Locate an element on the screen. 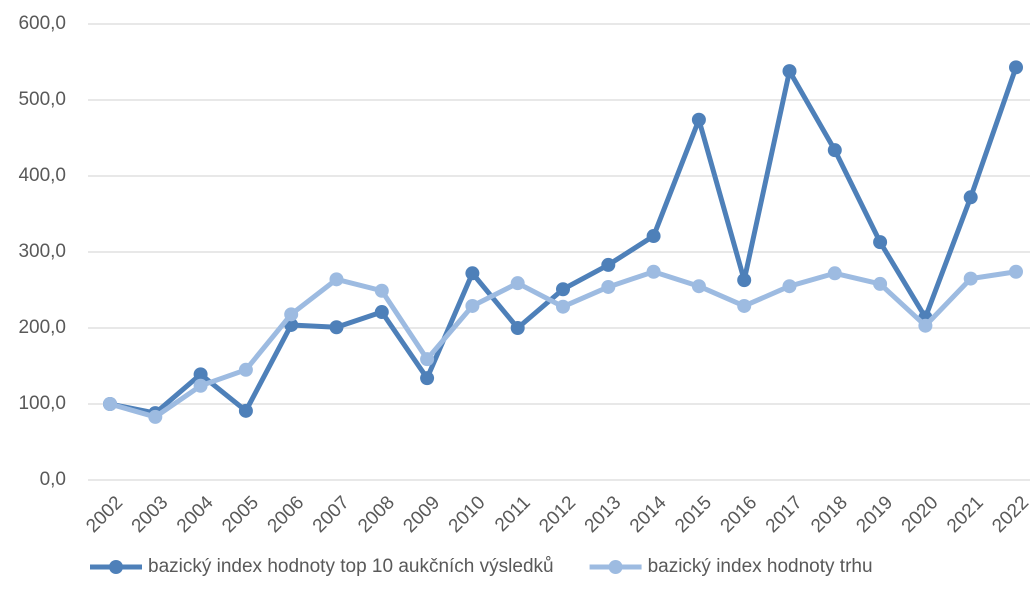  x-tick-label: 2012 is located at coordinates (557, 514).